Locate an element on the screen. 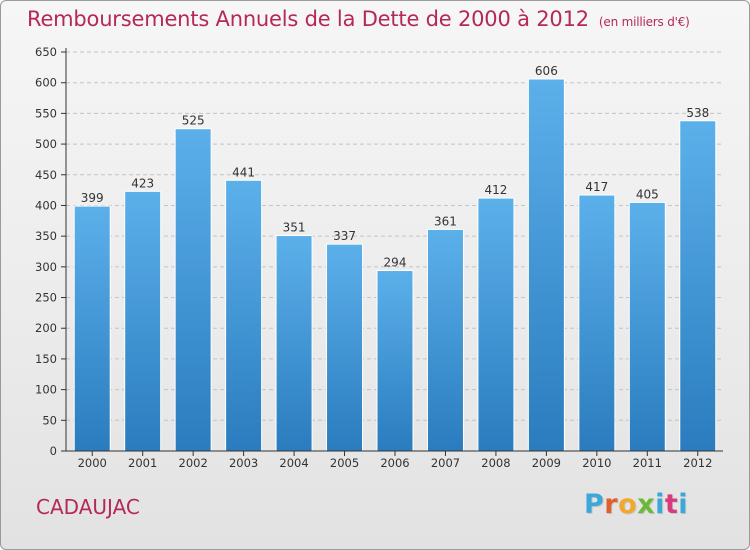 The height and width of the screenshot is (550, 750). y-tick-label: 0 is located at coordinates (53, 451).